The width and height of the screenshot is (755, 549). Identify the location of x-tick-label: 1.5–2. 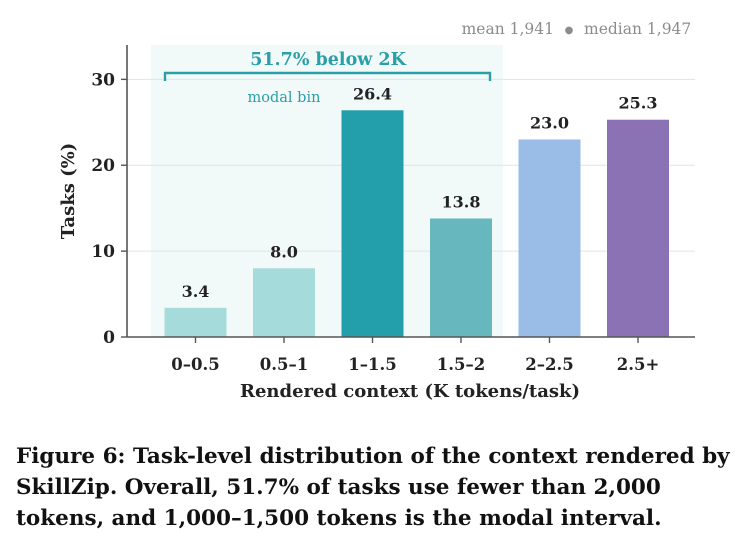
(461, 364).